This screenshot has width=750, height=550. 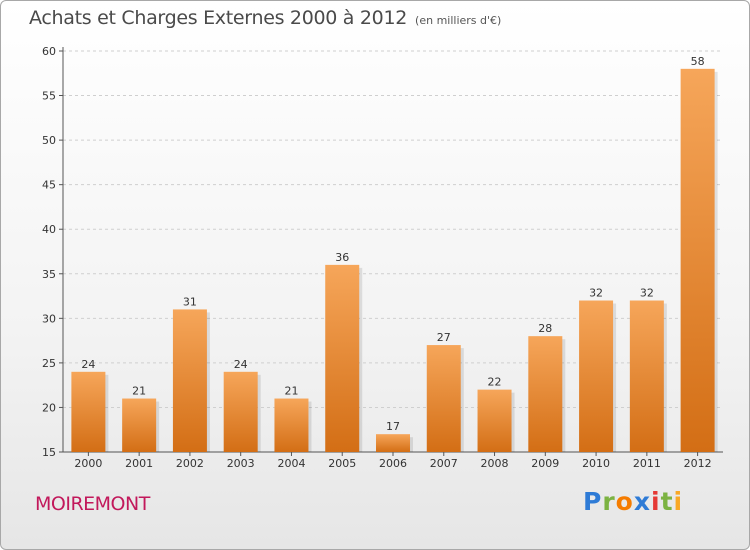 I want to click on location-name: MOIREMONT, so click(x=92, y=504).